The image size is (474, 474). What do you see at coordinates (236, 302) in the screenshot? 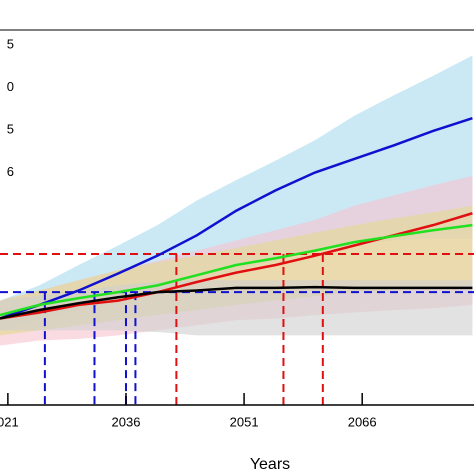
I see `series-line` at bounding box center [236, 302].